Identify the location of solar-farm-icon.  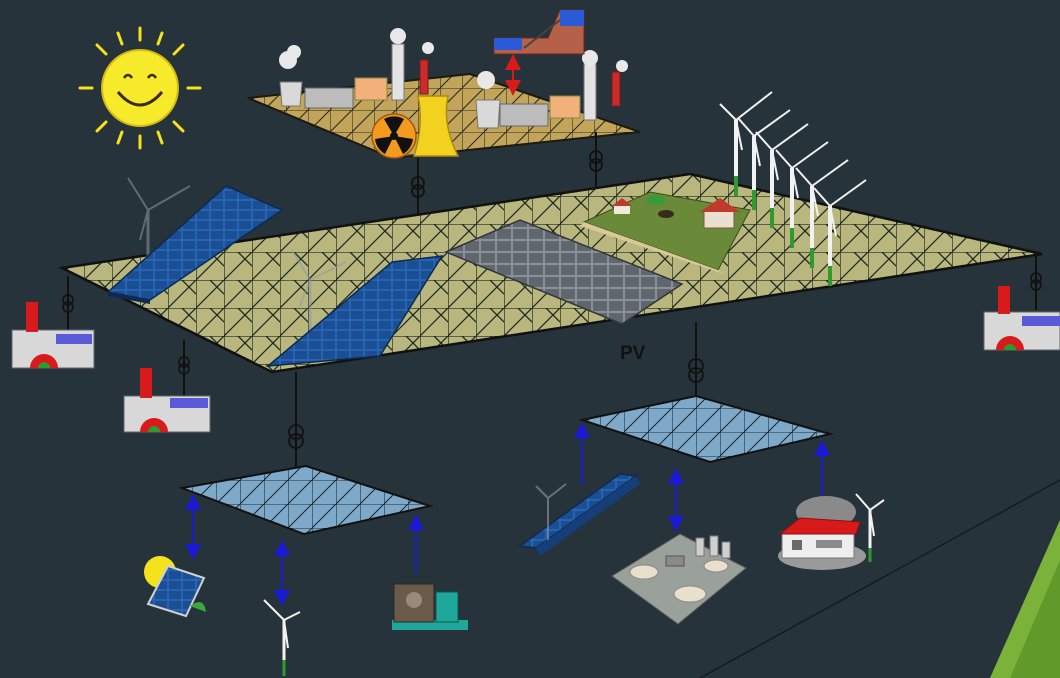
(564, 272).